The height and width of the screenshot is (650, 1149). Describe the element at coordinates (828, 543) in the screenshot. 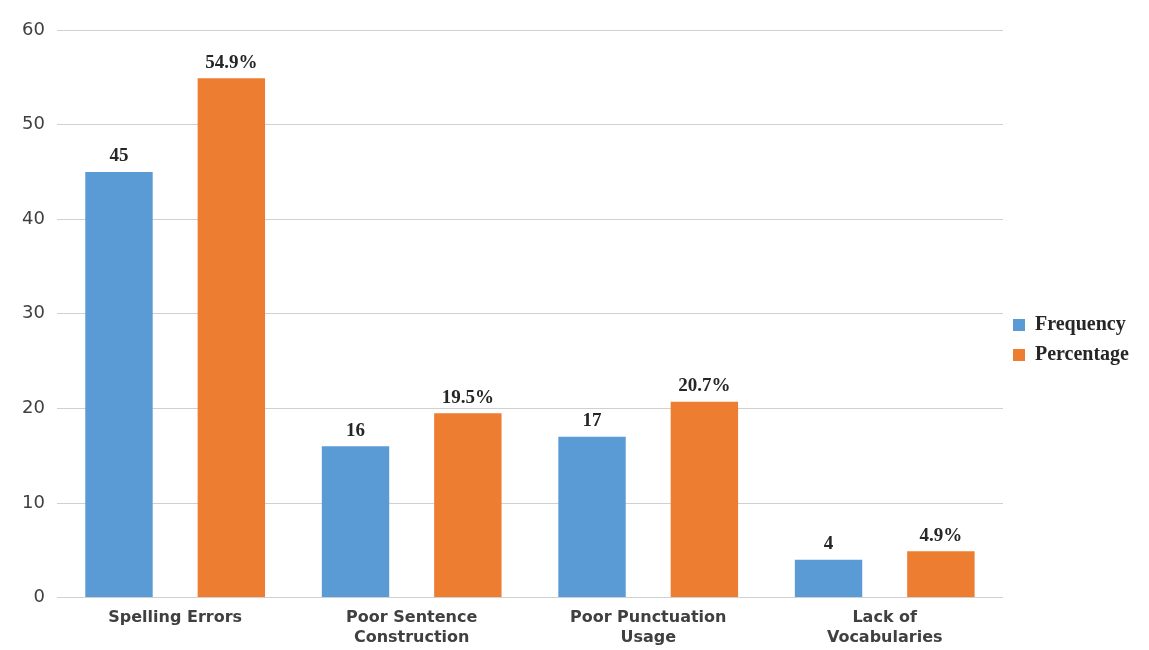

I see `data-label: 4` at that location.